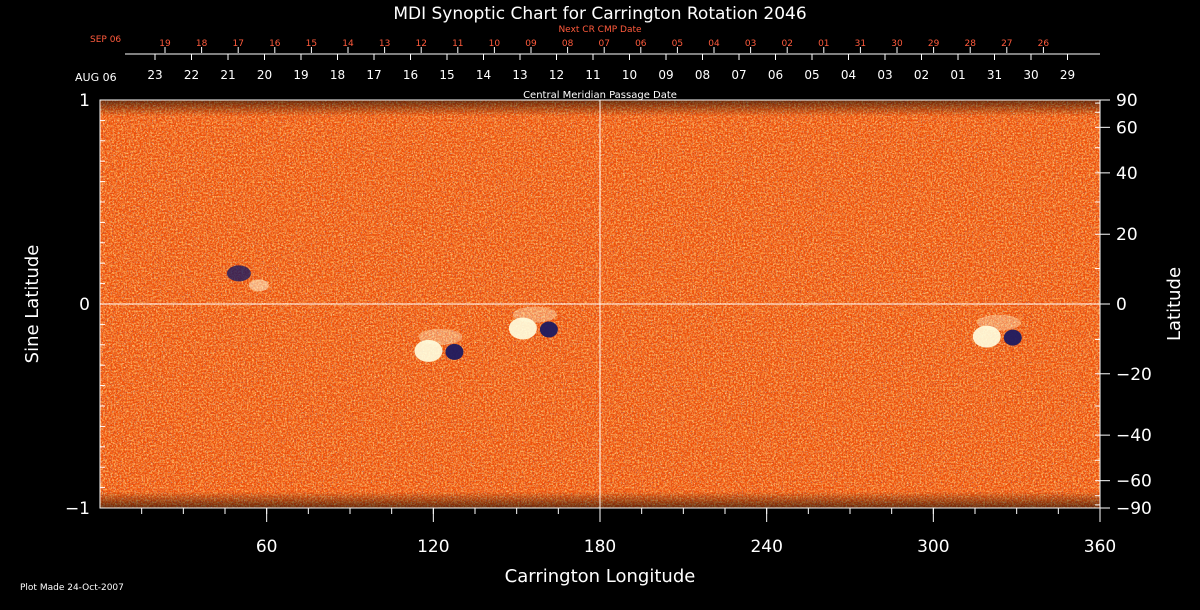 This screenshot has width=1200, height=610. What do you see at coordinates (750, 44) in the screenshot?
I see `next-date-label: 03` at bounding box center [750, 44].